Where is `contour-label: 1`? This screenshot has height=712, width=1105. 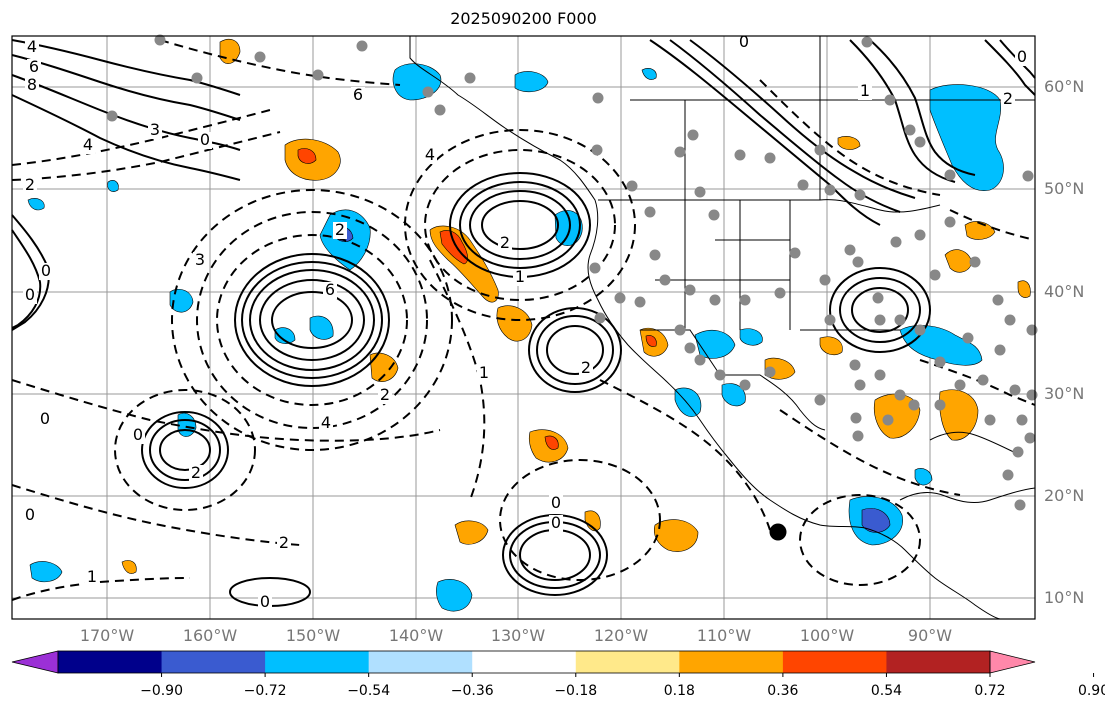
contour-label: 1 is located at coordinates (520, 276).